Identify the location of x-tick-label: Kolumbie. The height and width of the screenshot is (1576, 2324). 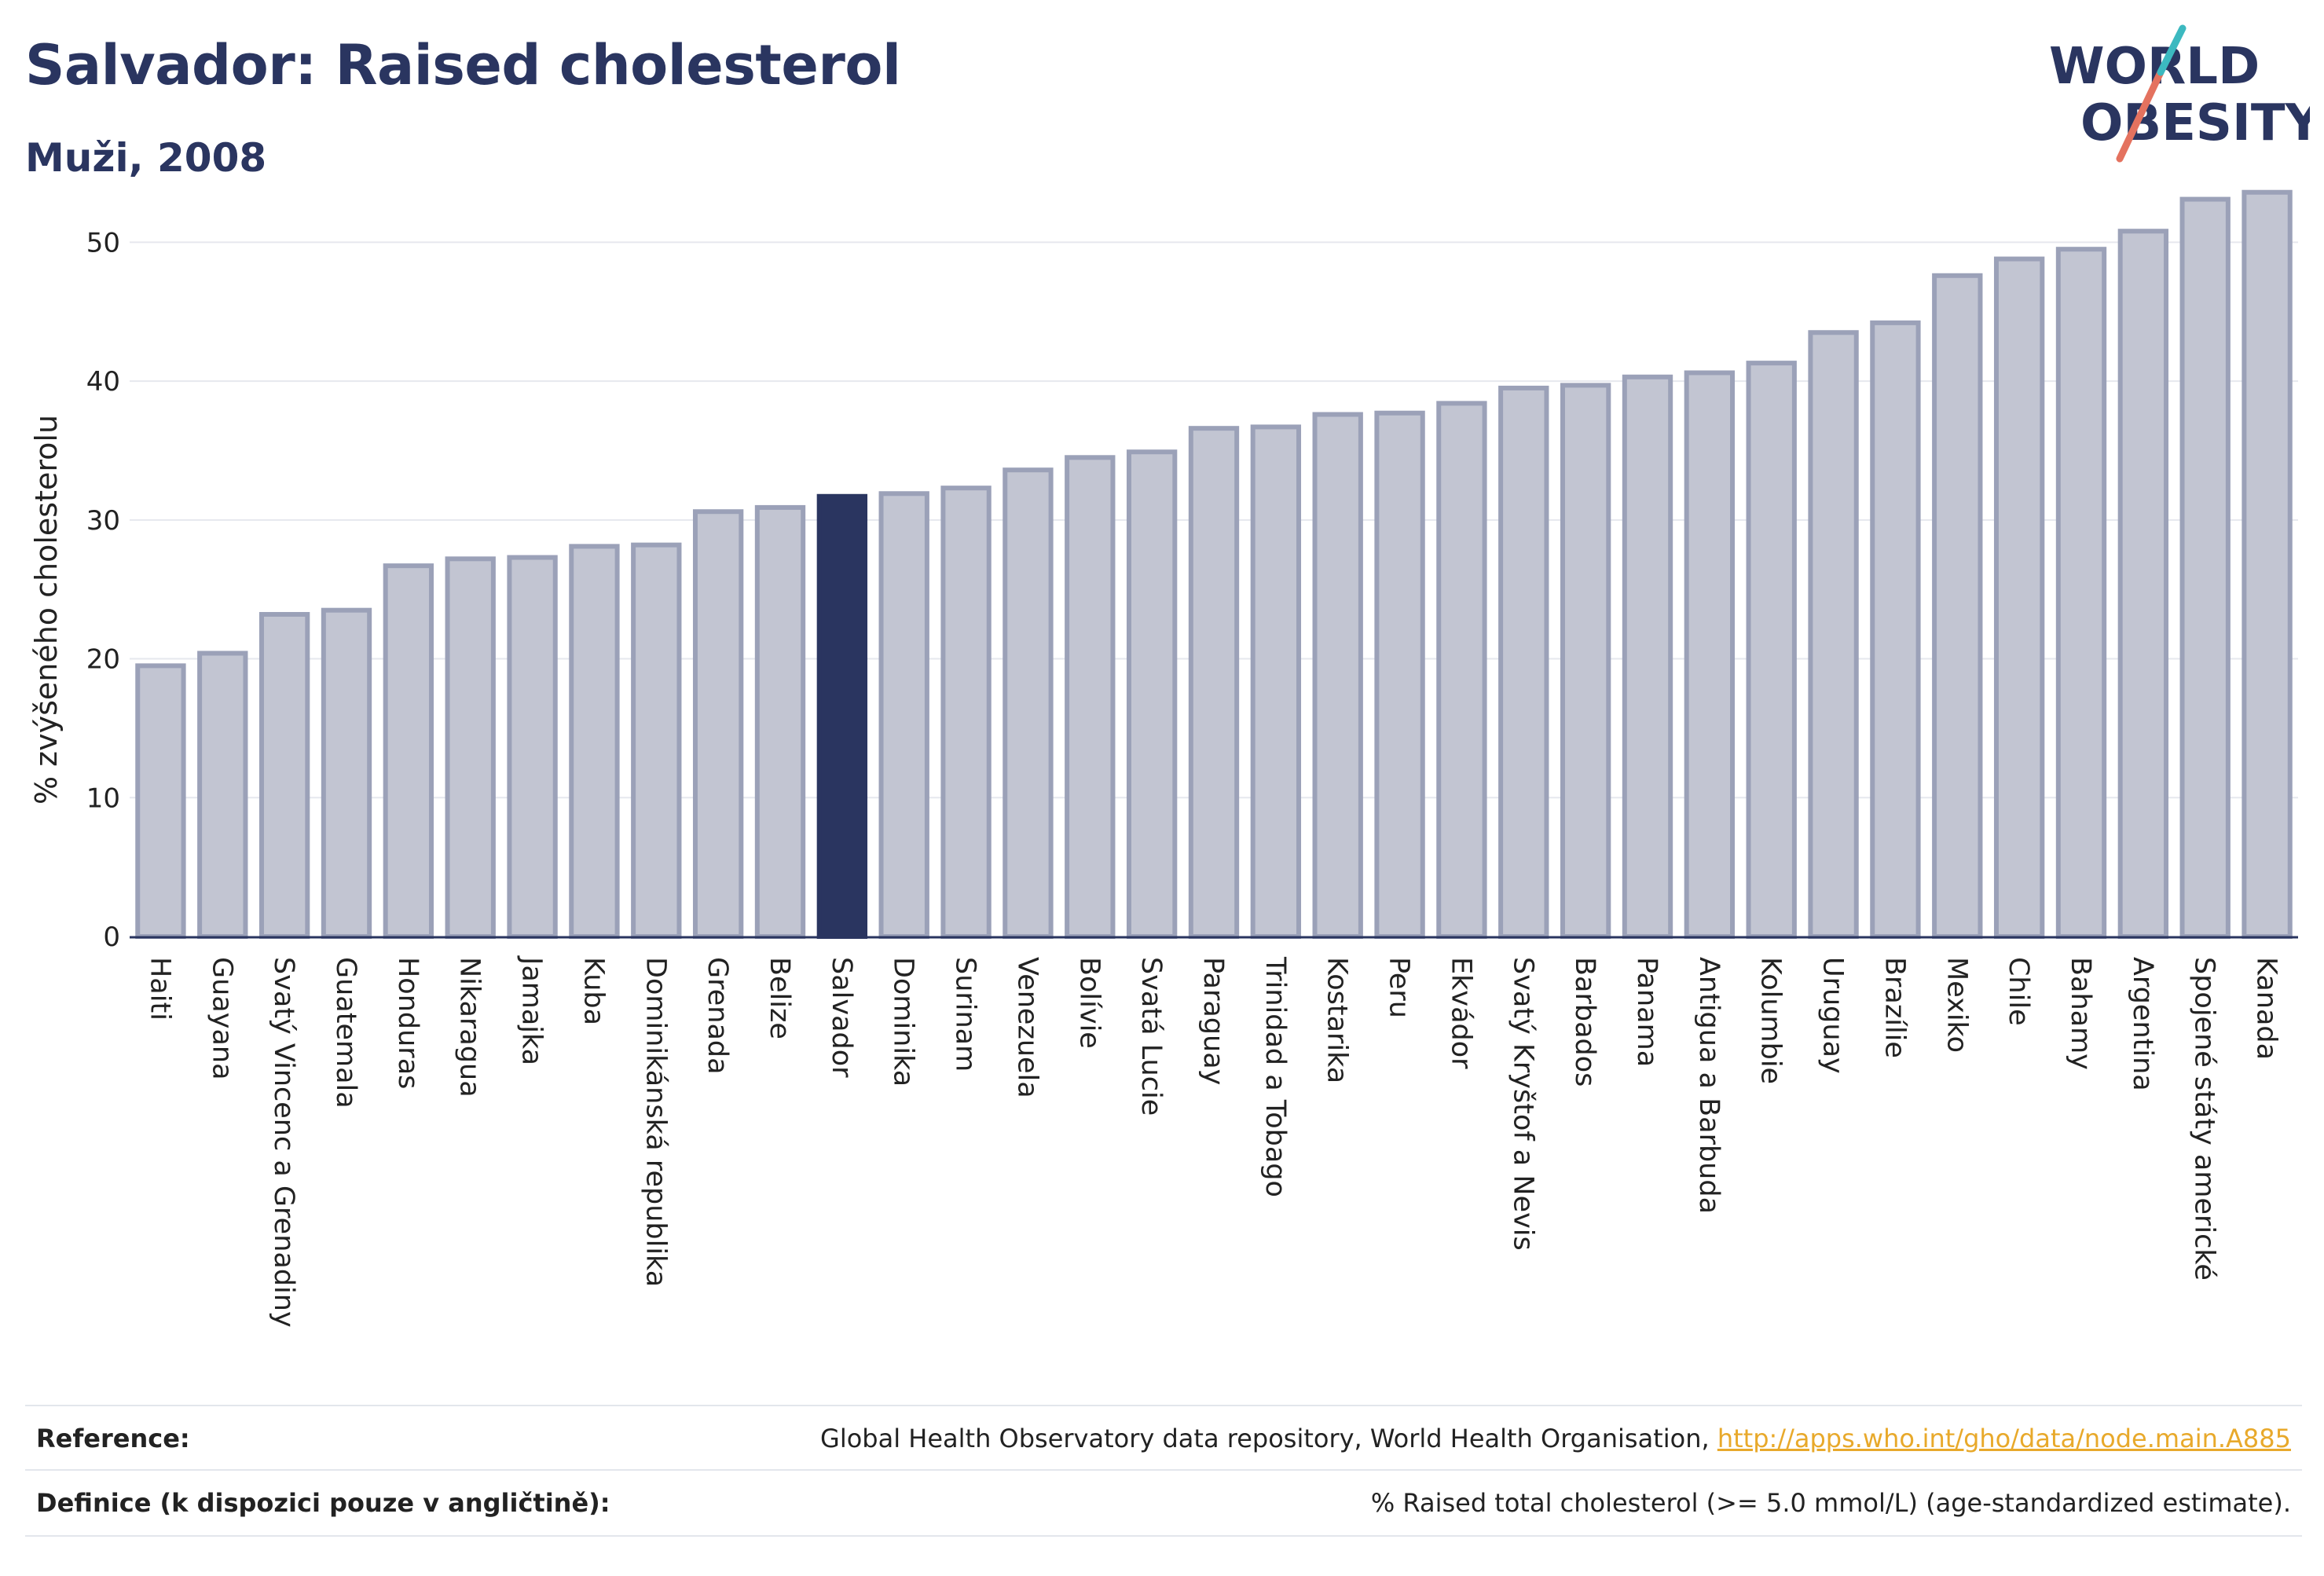
(1771, 1020).